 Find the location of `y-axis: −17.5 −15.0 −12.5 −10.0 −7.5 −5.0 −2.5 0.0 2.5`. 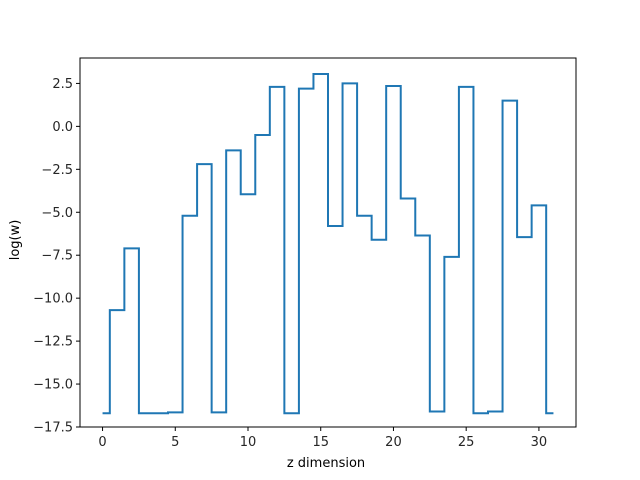

y-axis: −17.5 −15.0 −12.5 −10.0 −7.5 −5.0 −2.5 0.0 2.5 is located at coordinates (56, 256).